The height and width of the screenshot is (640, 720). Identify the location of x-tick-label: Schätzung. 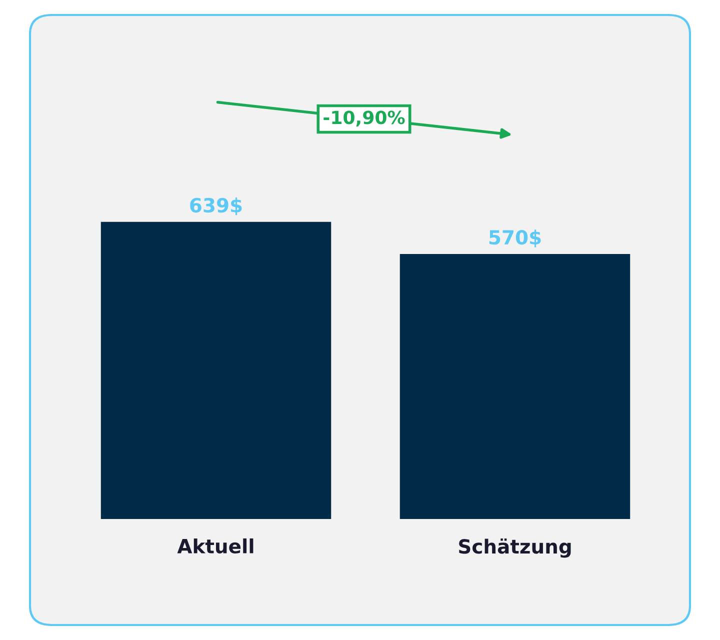
(515, 548).